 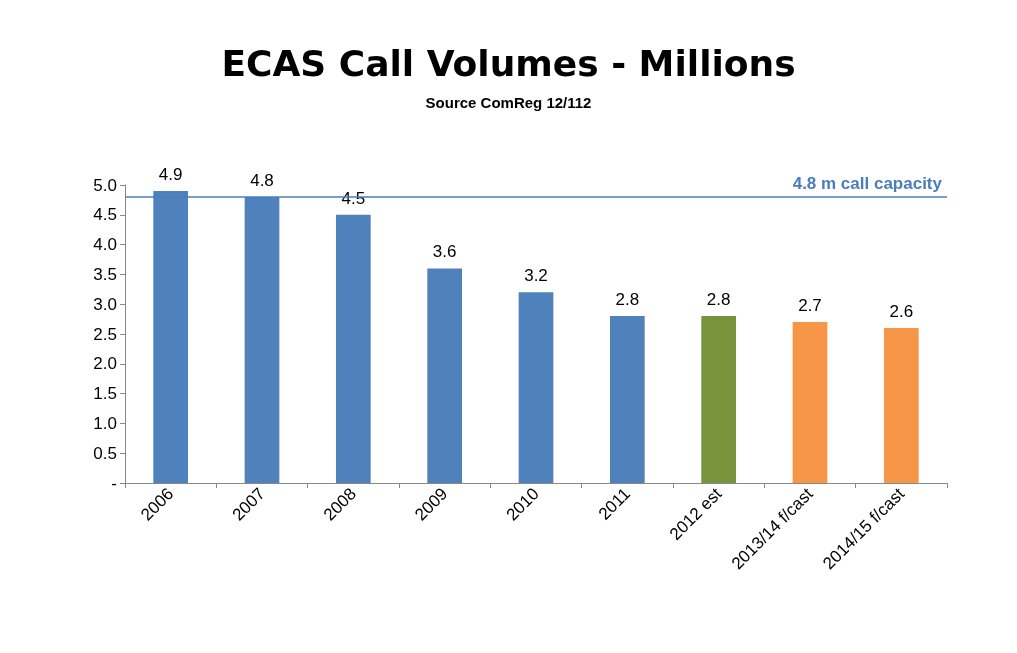 I want to click on ref-line-label: 4.8 m call capacity, so click(x=867, y=183).